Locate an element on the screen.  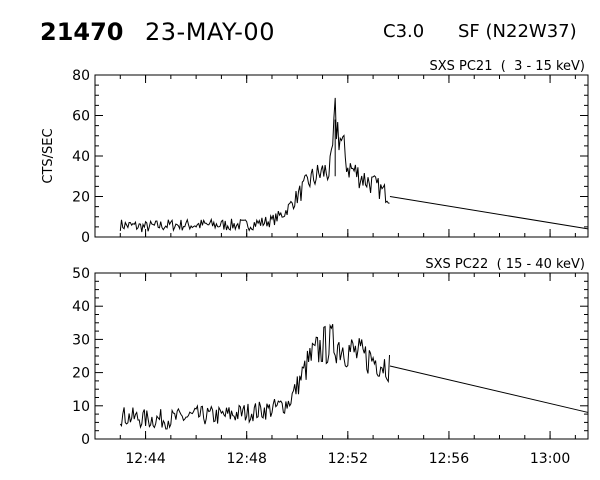
y-tick-label-pc21: 20 is located at coordinates (81, 198).